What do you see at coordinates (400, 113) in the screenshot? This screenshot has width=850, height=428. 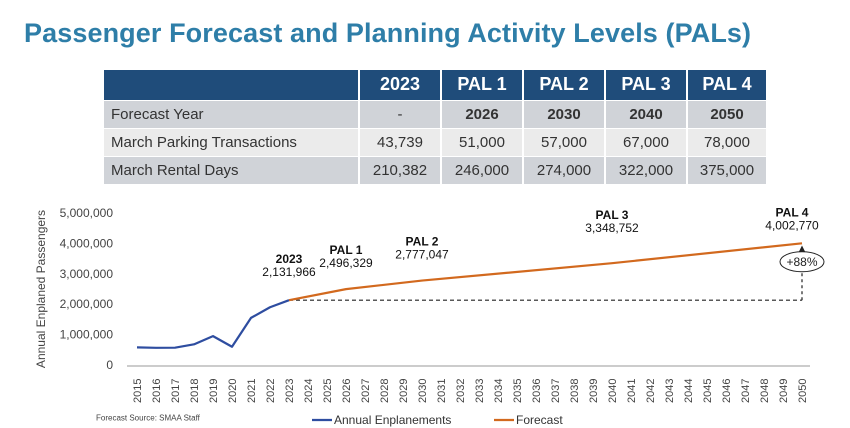 I see `table-cell: -` at bounding box center [400, 113].